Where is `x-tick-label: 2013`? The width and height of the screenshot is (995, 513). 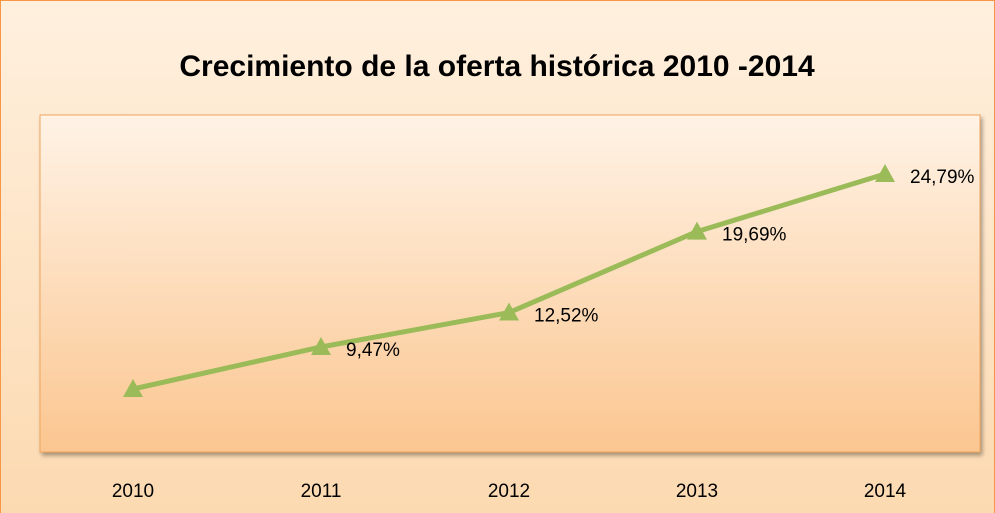 x-tick-label: 2013 is located at coordinates (697, 491).